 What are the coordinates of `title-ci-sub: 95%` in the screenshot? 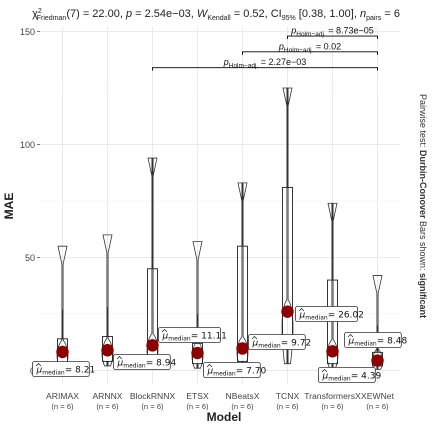 It's located at (289, 18).